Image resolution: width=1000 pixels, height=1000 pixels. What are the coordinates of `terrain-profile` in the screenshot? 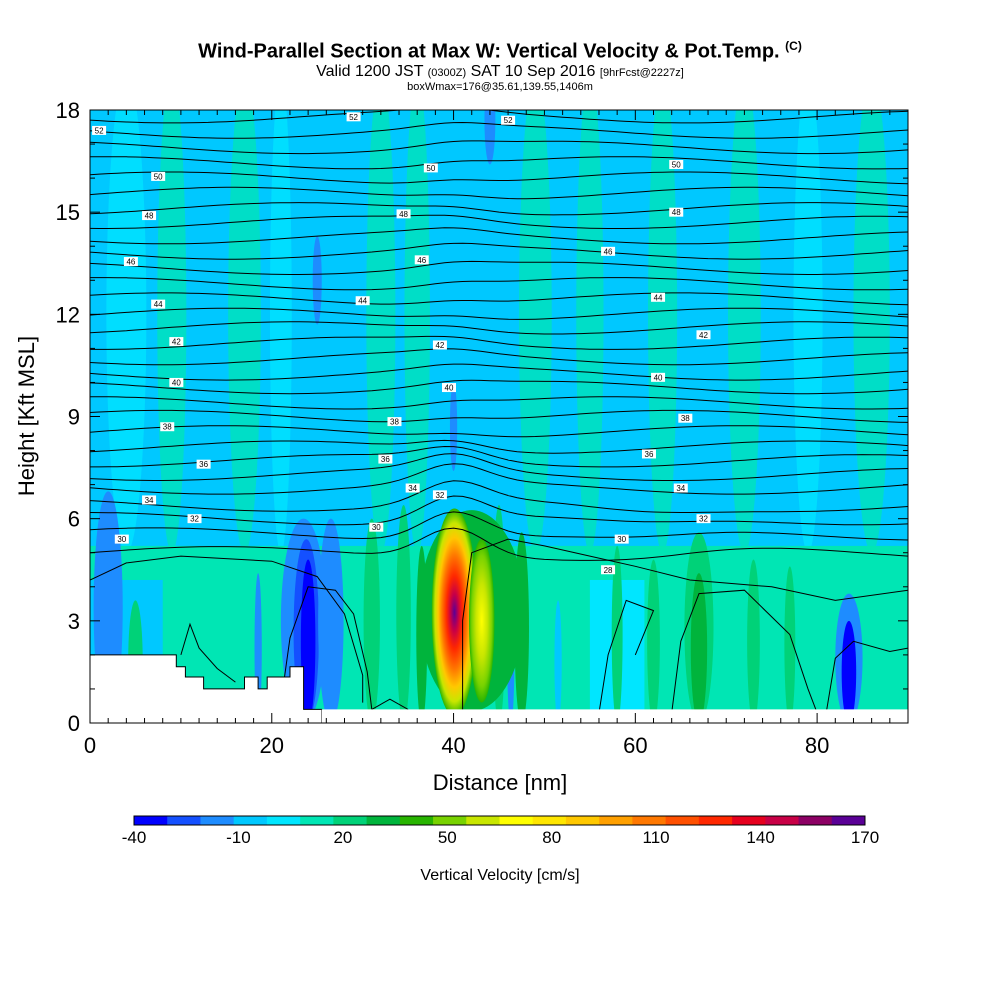 It's located at (206, 689).